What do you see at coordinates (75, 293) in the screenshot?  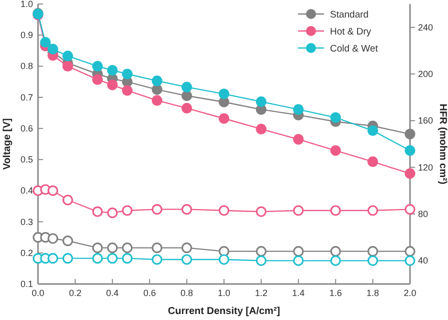 I see `x-tick-label: 0.2` at bounding box center [75, 293].